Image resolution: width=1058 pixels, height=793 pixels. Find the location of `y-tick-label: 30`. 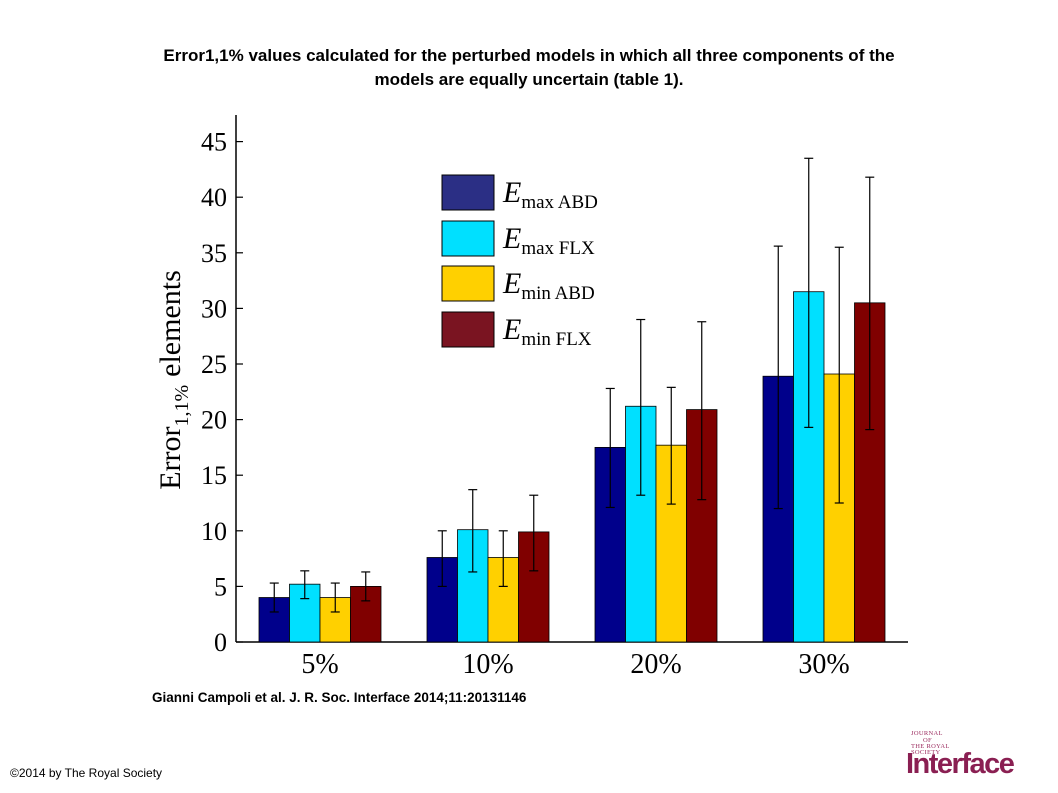

y-tick-label: 30 is located at coordinates (214, 308).